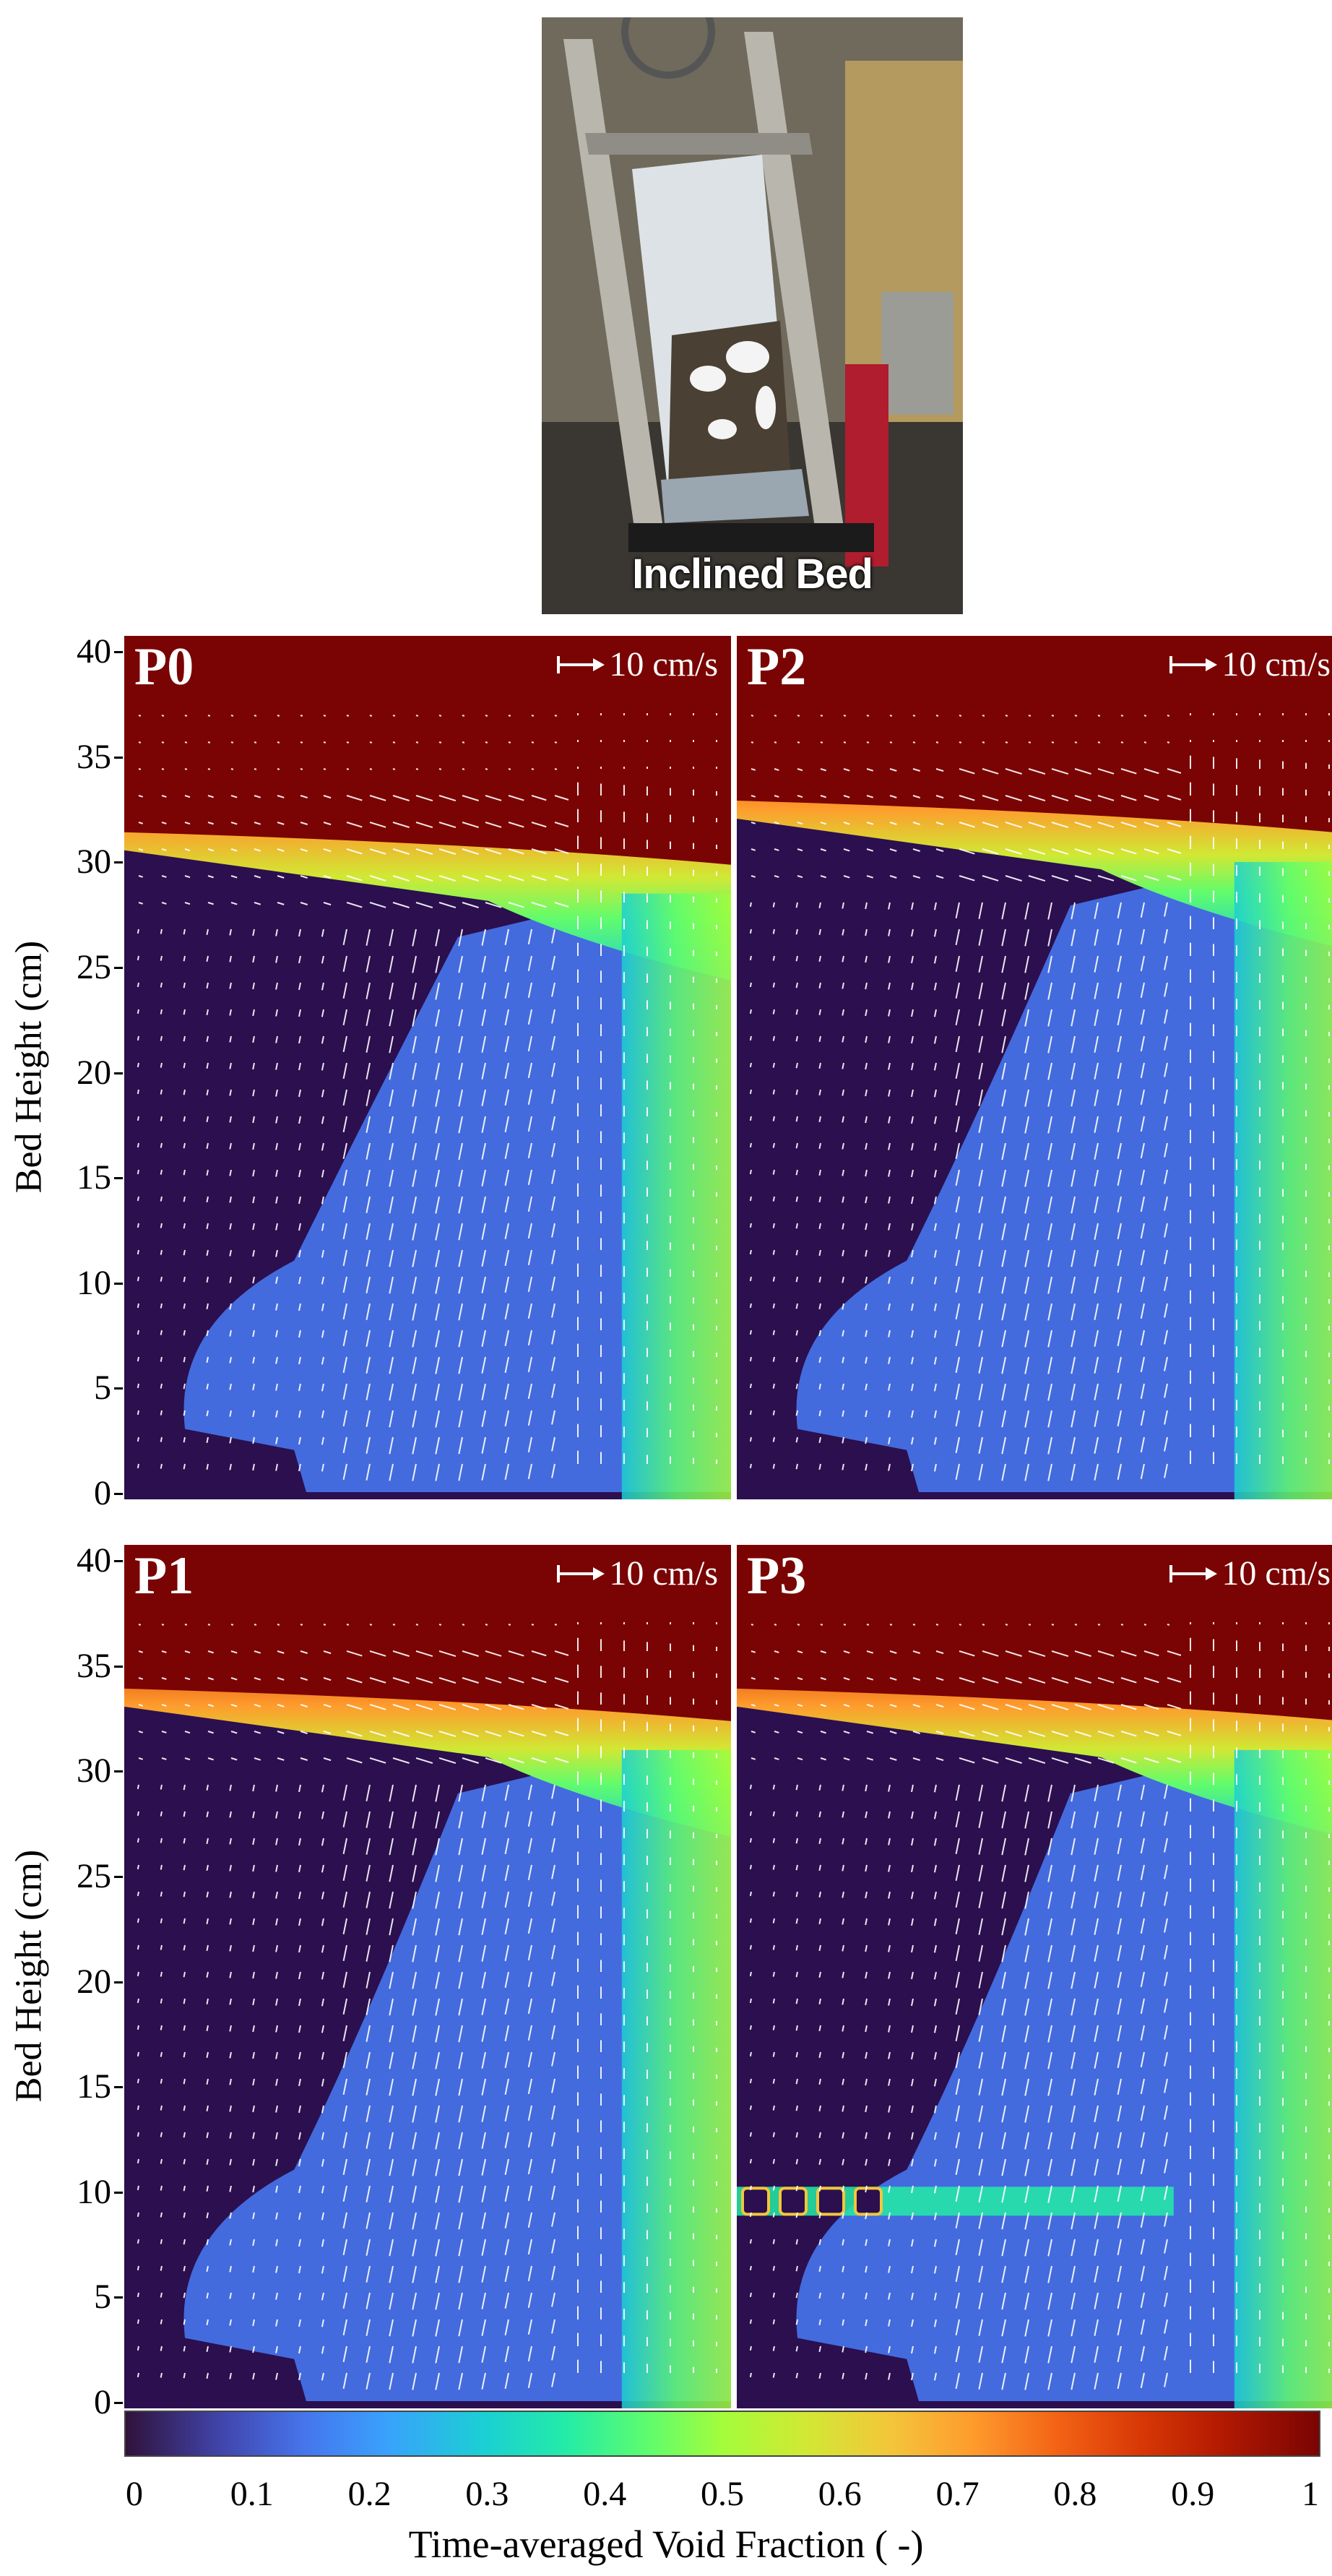 The height and width of the screenshot is (2576, 1332). I want to click on y-tick-label: 30, so click(94, 1771).